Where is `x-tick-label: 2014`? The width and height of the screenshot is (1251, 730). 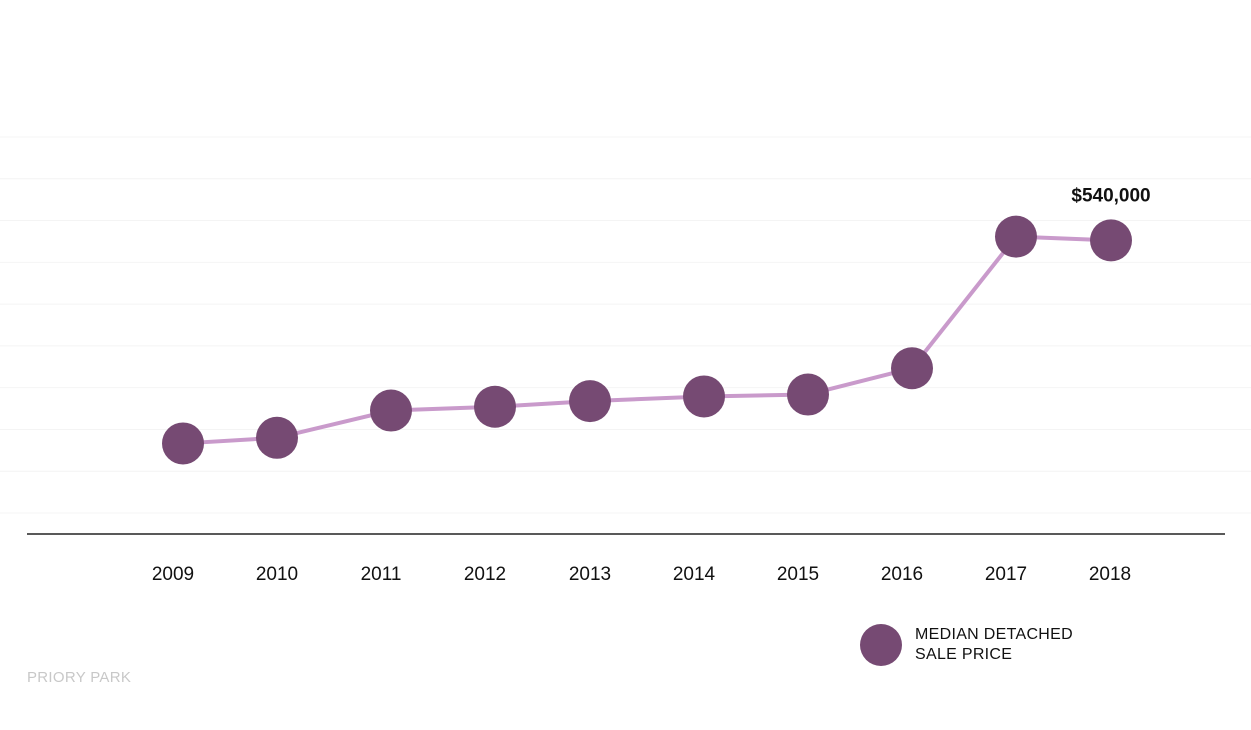
x-tick-label: 2014 is located at coordinates (694, 574).